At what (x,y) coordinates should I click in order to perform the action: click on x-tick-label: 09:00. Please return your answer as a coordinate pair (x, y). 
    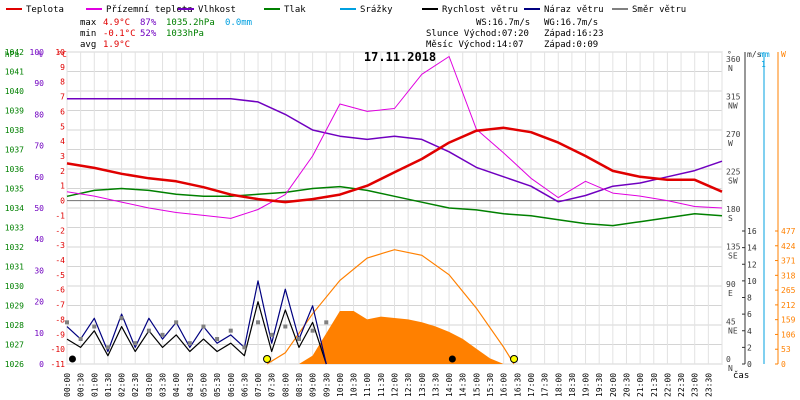
    Looking at the image, I should click on (313, 385).